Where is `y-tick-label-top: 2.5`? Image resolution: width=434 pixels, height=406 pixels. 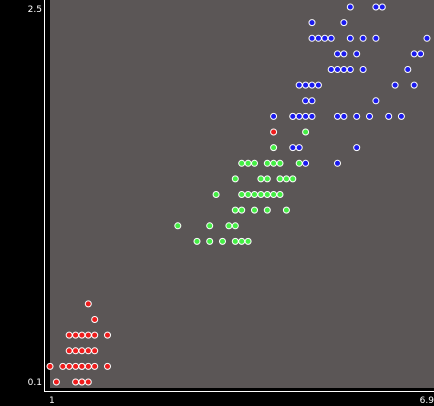 y-tick-label-top: 2.5 is located at coordinates (35, 10).